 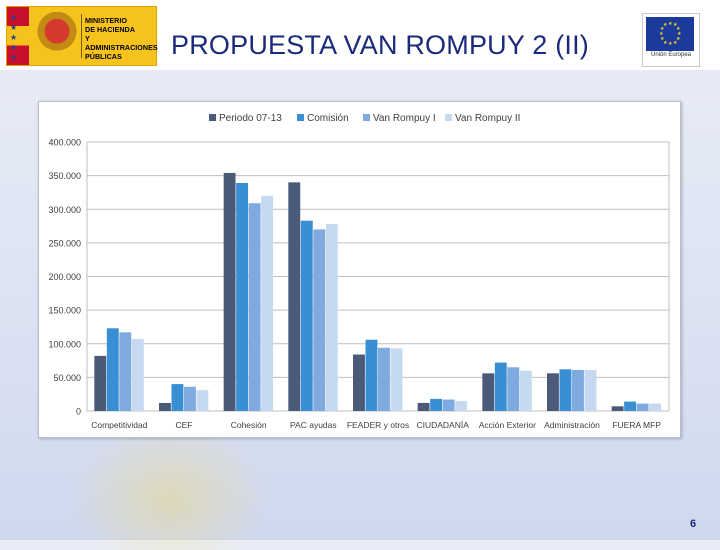 I want to click on y-tick-label: 150.000, so click(x=64, y=311).